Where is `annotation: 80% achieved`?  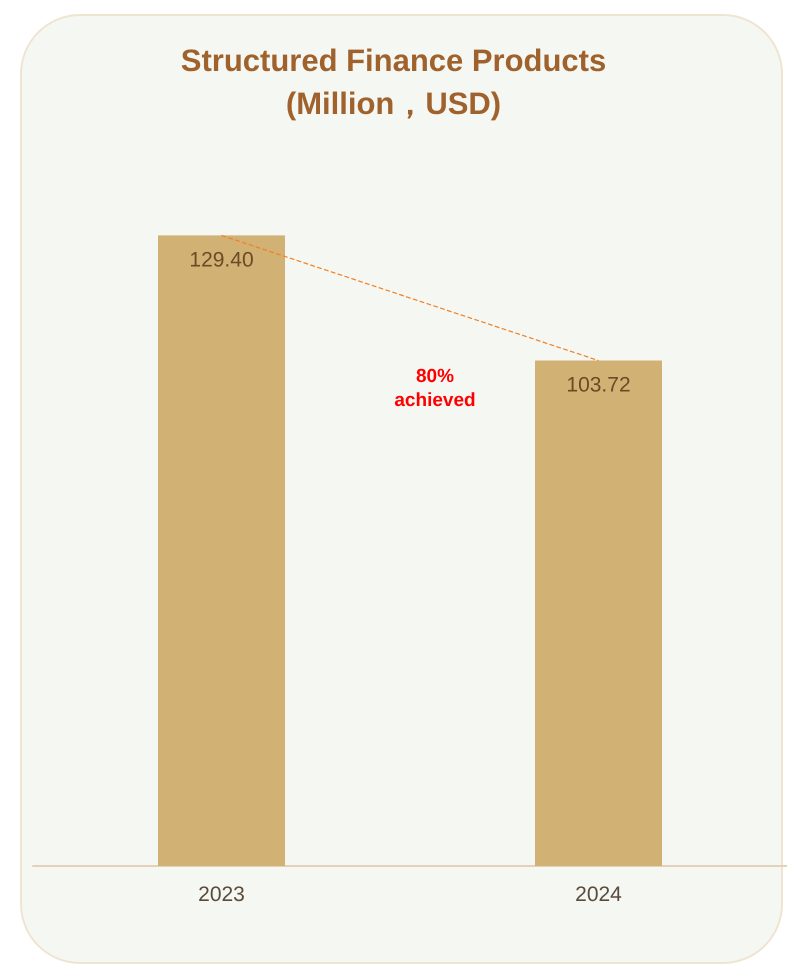 annotation: 80% achieved is located at coordinates (435, 389).